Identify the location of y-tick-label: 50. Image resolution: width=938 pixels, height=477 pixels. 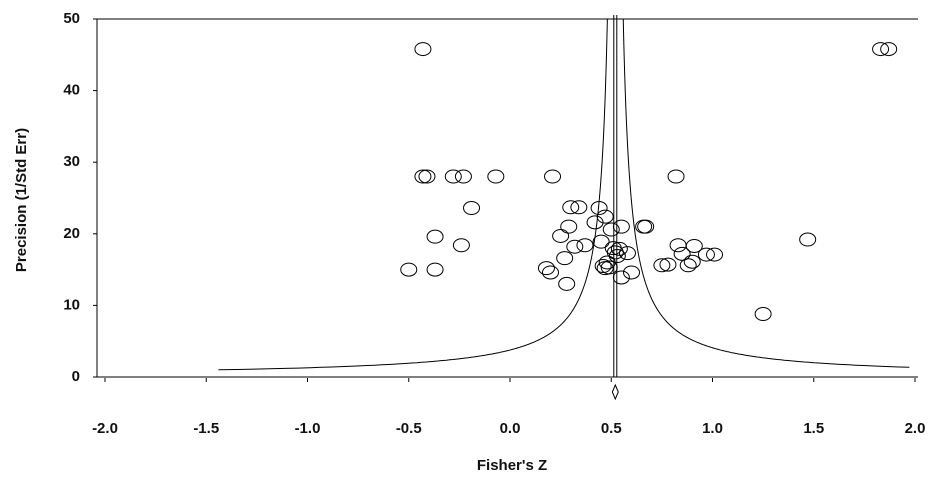
(71, 18).